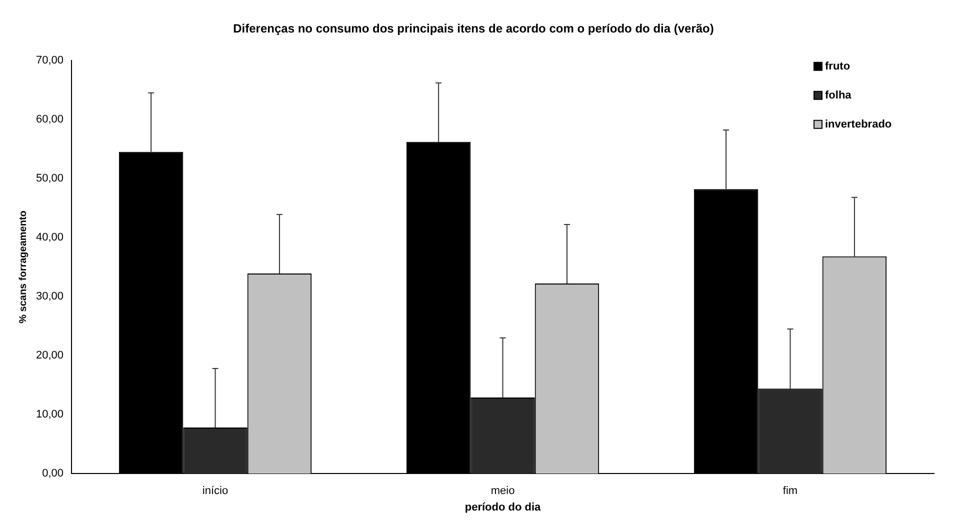 The image size is (962, 527). Describe the element at coordinates (215, 491) in the screenshot. I see `x-tick-label: início` at that location.